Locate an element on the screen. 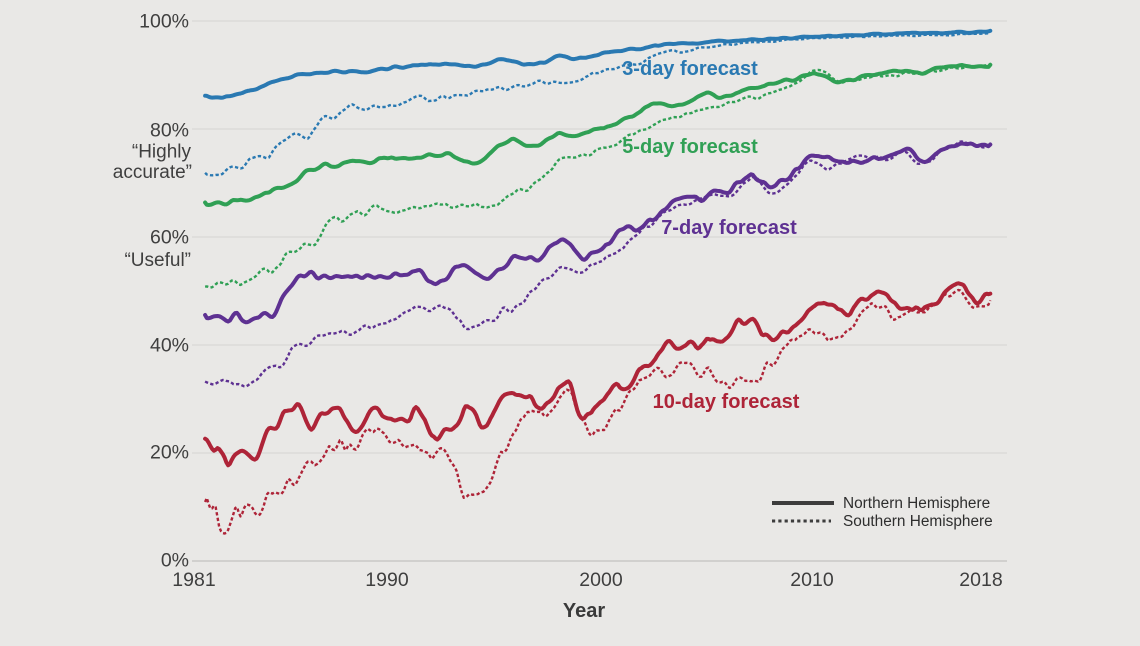 This screenshot has height=646, width=1140. svg-text: Northern Hemisphere is located at coordinates (916, 503).